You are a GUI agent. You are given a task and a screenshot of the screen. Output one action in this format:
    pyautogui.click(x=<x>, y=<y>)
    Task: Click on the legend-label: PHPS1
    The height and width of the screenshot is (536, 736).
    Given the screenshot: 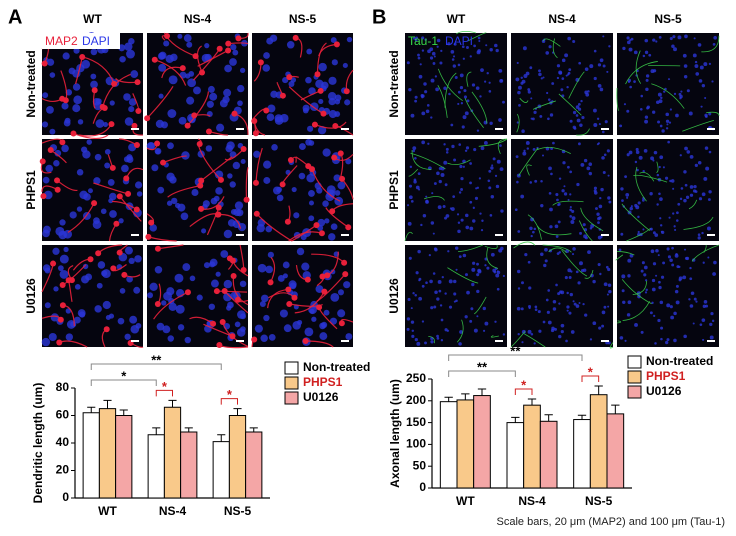 What is the action you would take?
    pyautogui.click(x=666, y=376)
    